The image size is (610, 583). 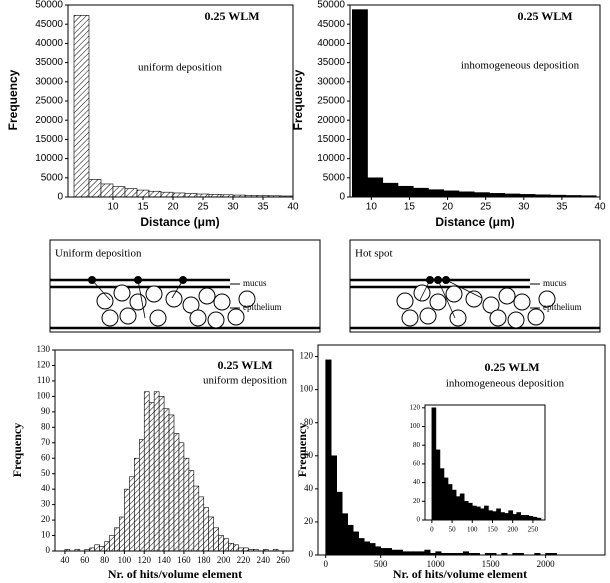 I want to click on x-tick-label: 120, so click(x=145, y=560).